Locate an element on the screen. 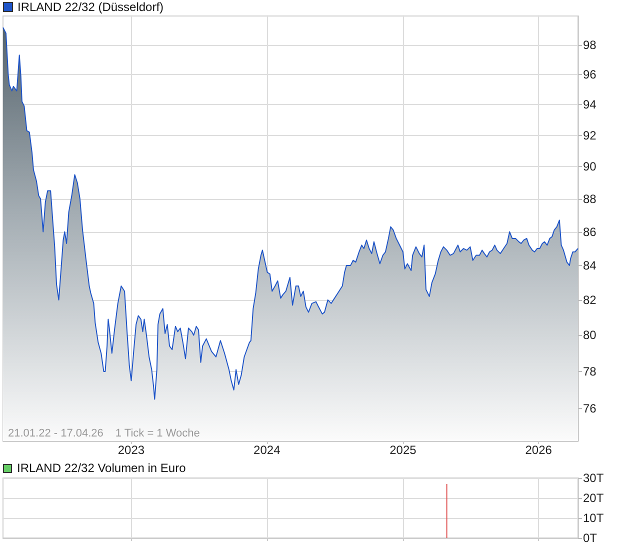 The height and width of the screenshot is (546, 620). legend-label: IRLAND 22/32 (Düsseldorf) is located at coordinates (91, 7).